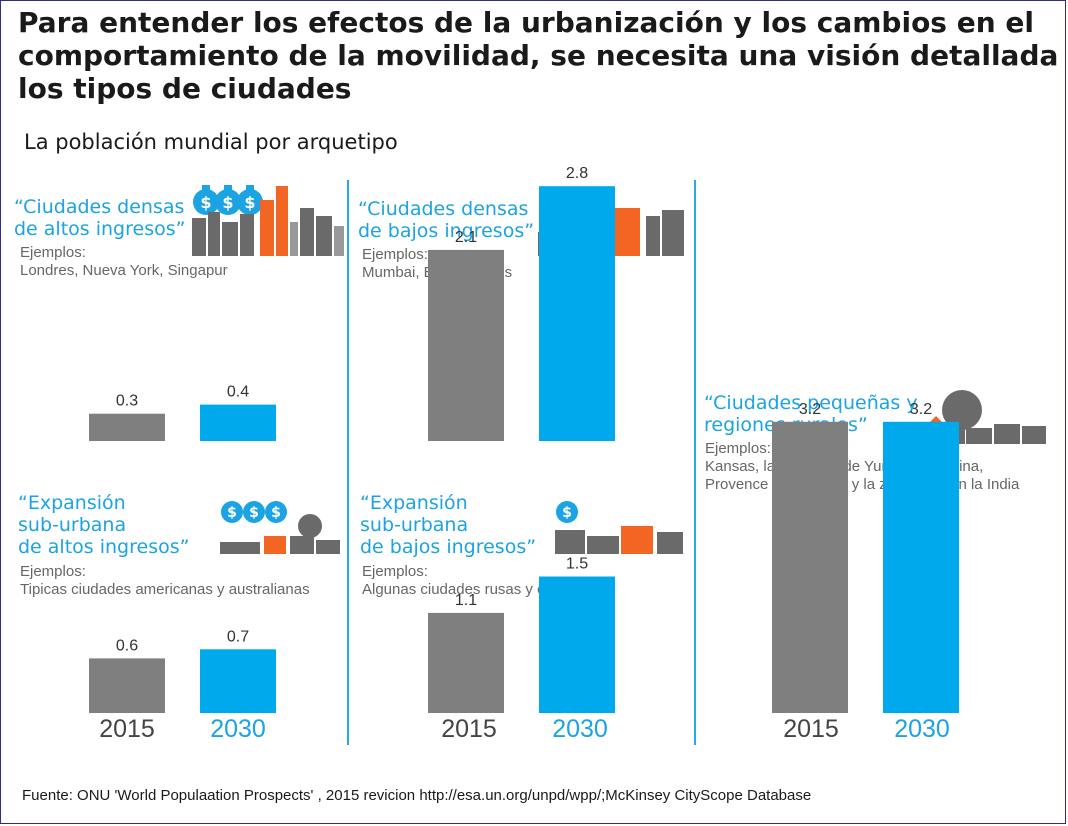 The width and height of the screenshot is (1068, 826). What do you see at coordinates (577, 173) in the screenshot?
I see `bar-value-label: 2.8` at bounding box center [577, 173].